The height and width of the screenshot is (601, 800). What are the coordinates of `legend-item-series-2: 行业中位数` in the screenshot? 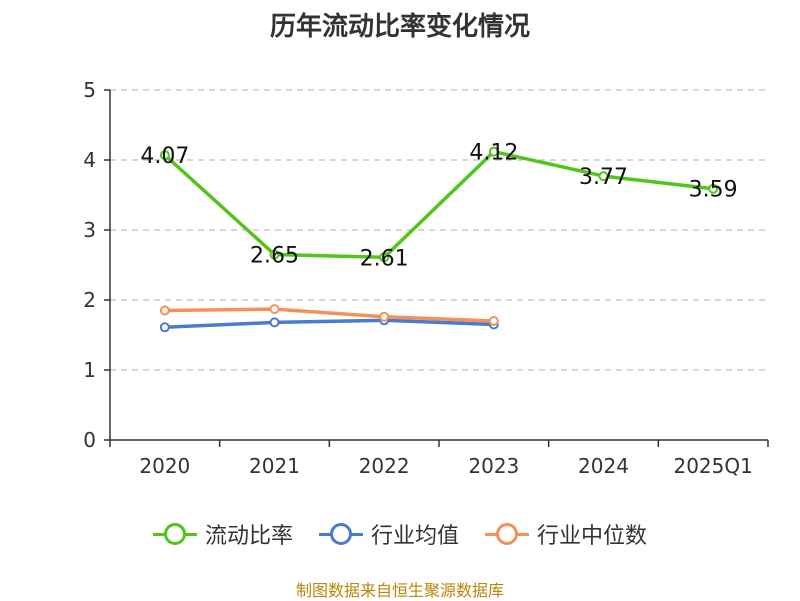 It's located at (566, 534).